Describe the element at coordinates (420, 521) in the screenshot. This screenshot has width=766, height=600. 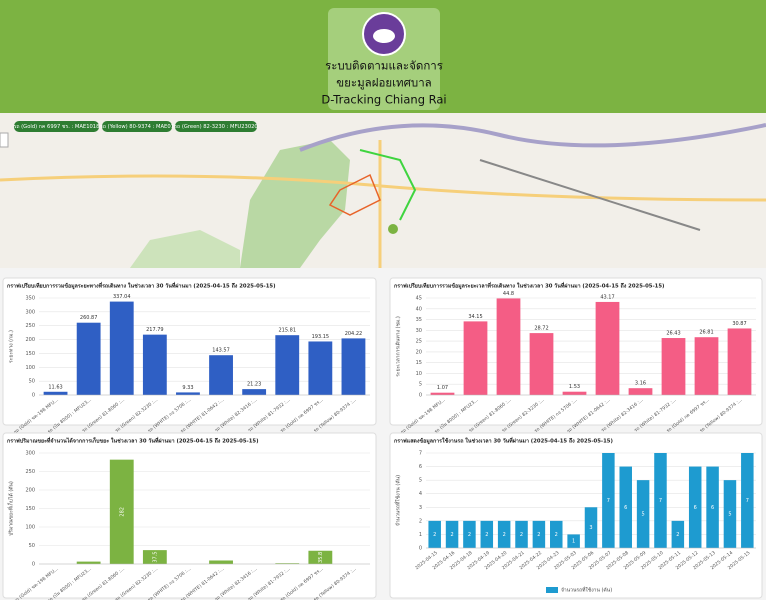
I see `y-tick-label: 2` at that location.